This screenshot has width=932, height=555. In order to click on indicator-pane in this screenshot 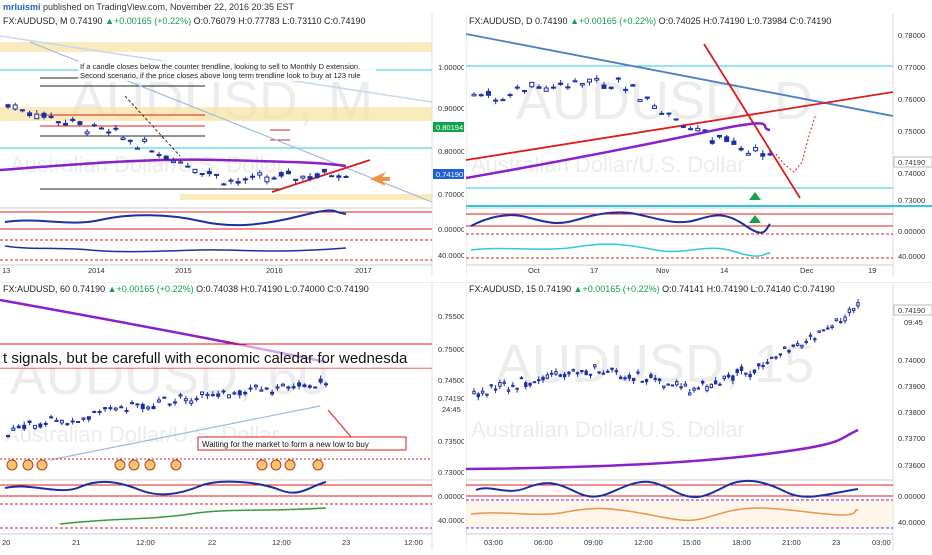, I will do `click(216, 232)`.